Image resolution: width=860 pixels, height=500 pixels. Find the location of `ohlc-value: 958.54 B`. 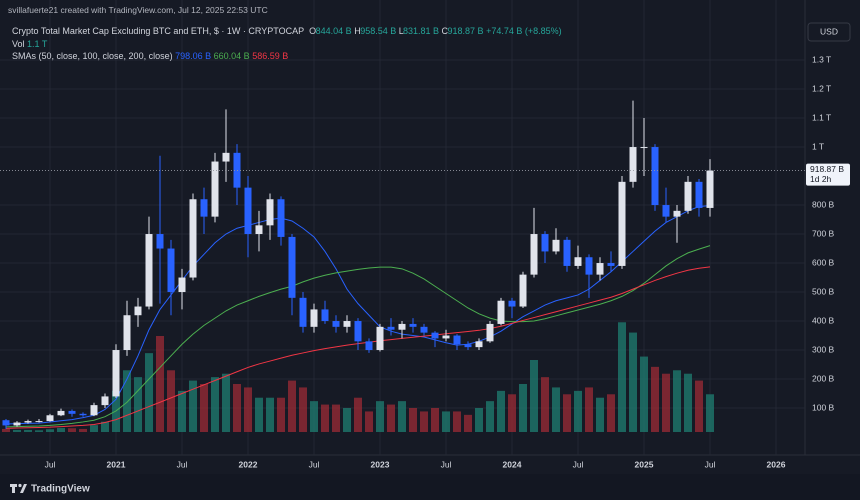

ohlc-value: 958.54 B is located at coordinates (378, 31).